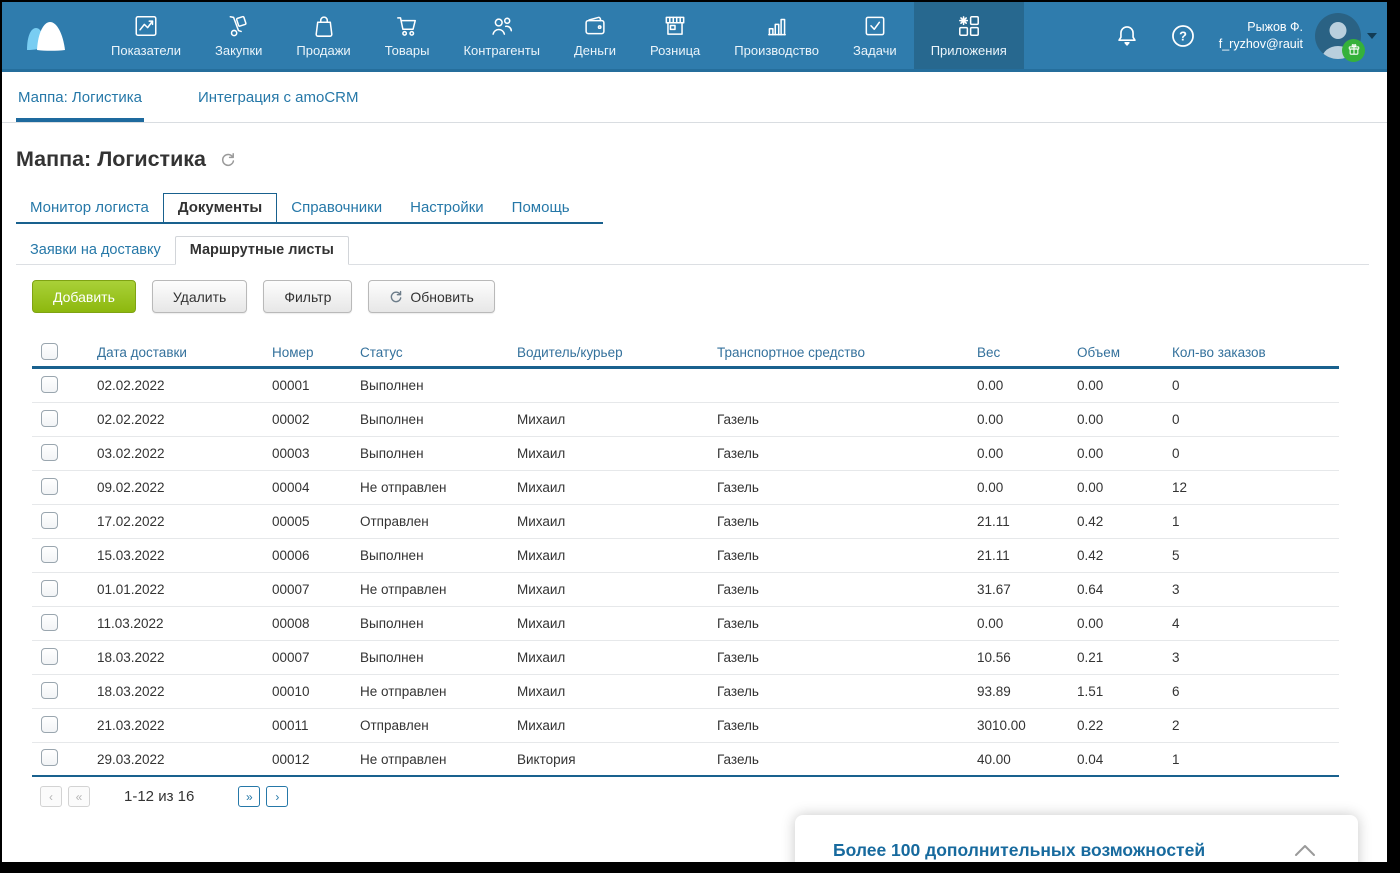 Image resolution: width=1400 pixels, height=873 pixels. What do you see at coordinates (277, 796) in the screenshot?
I see `page-next-button: ›` at bounding box center [277, 796].